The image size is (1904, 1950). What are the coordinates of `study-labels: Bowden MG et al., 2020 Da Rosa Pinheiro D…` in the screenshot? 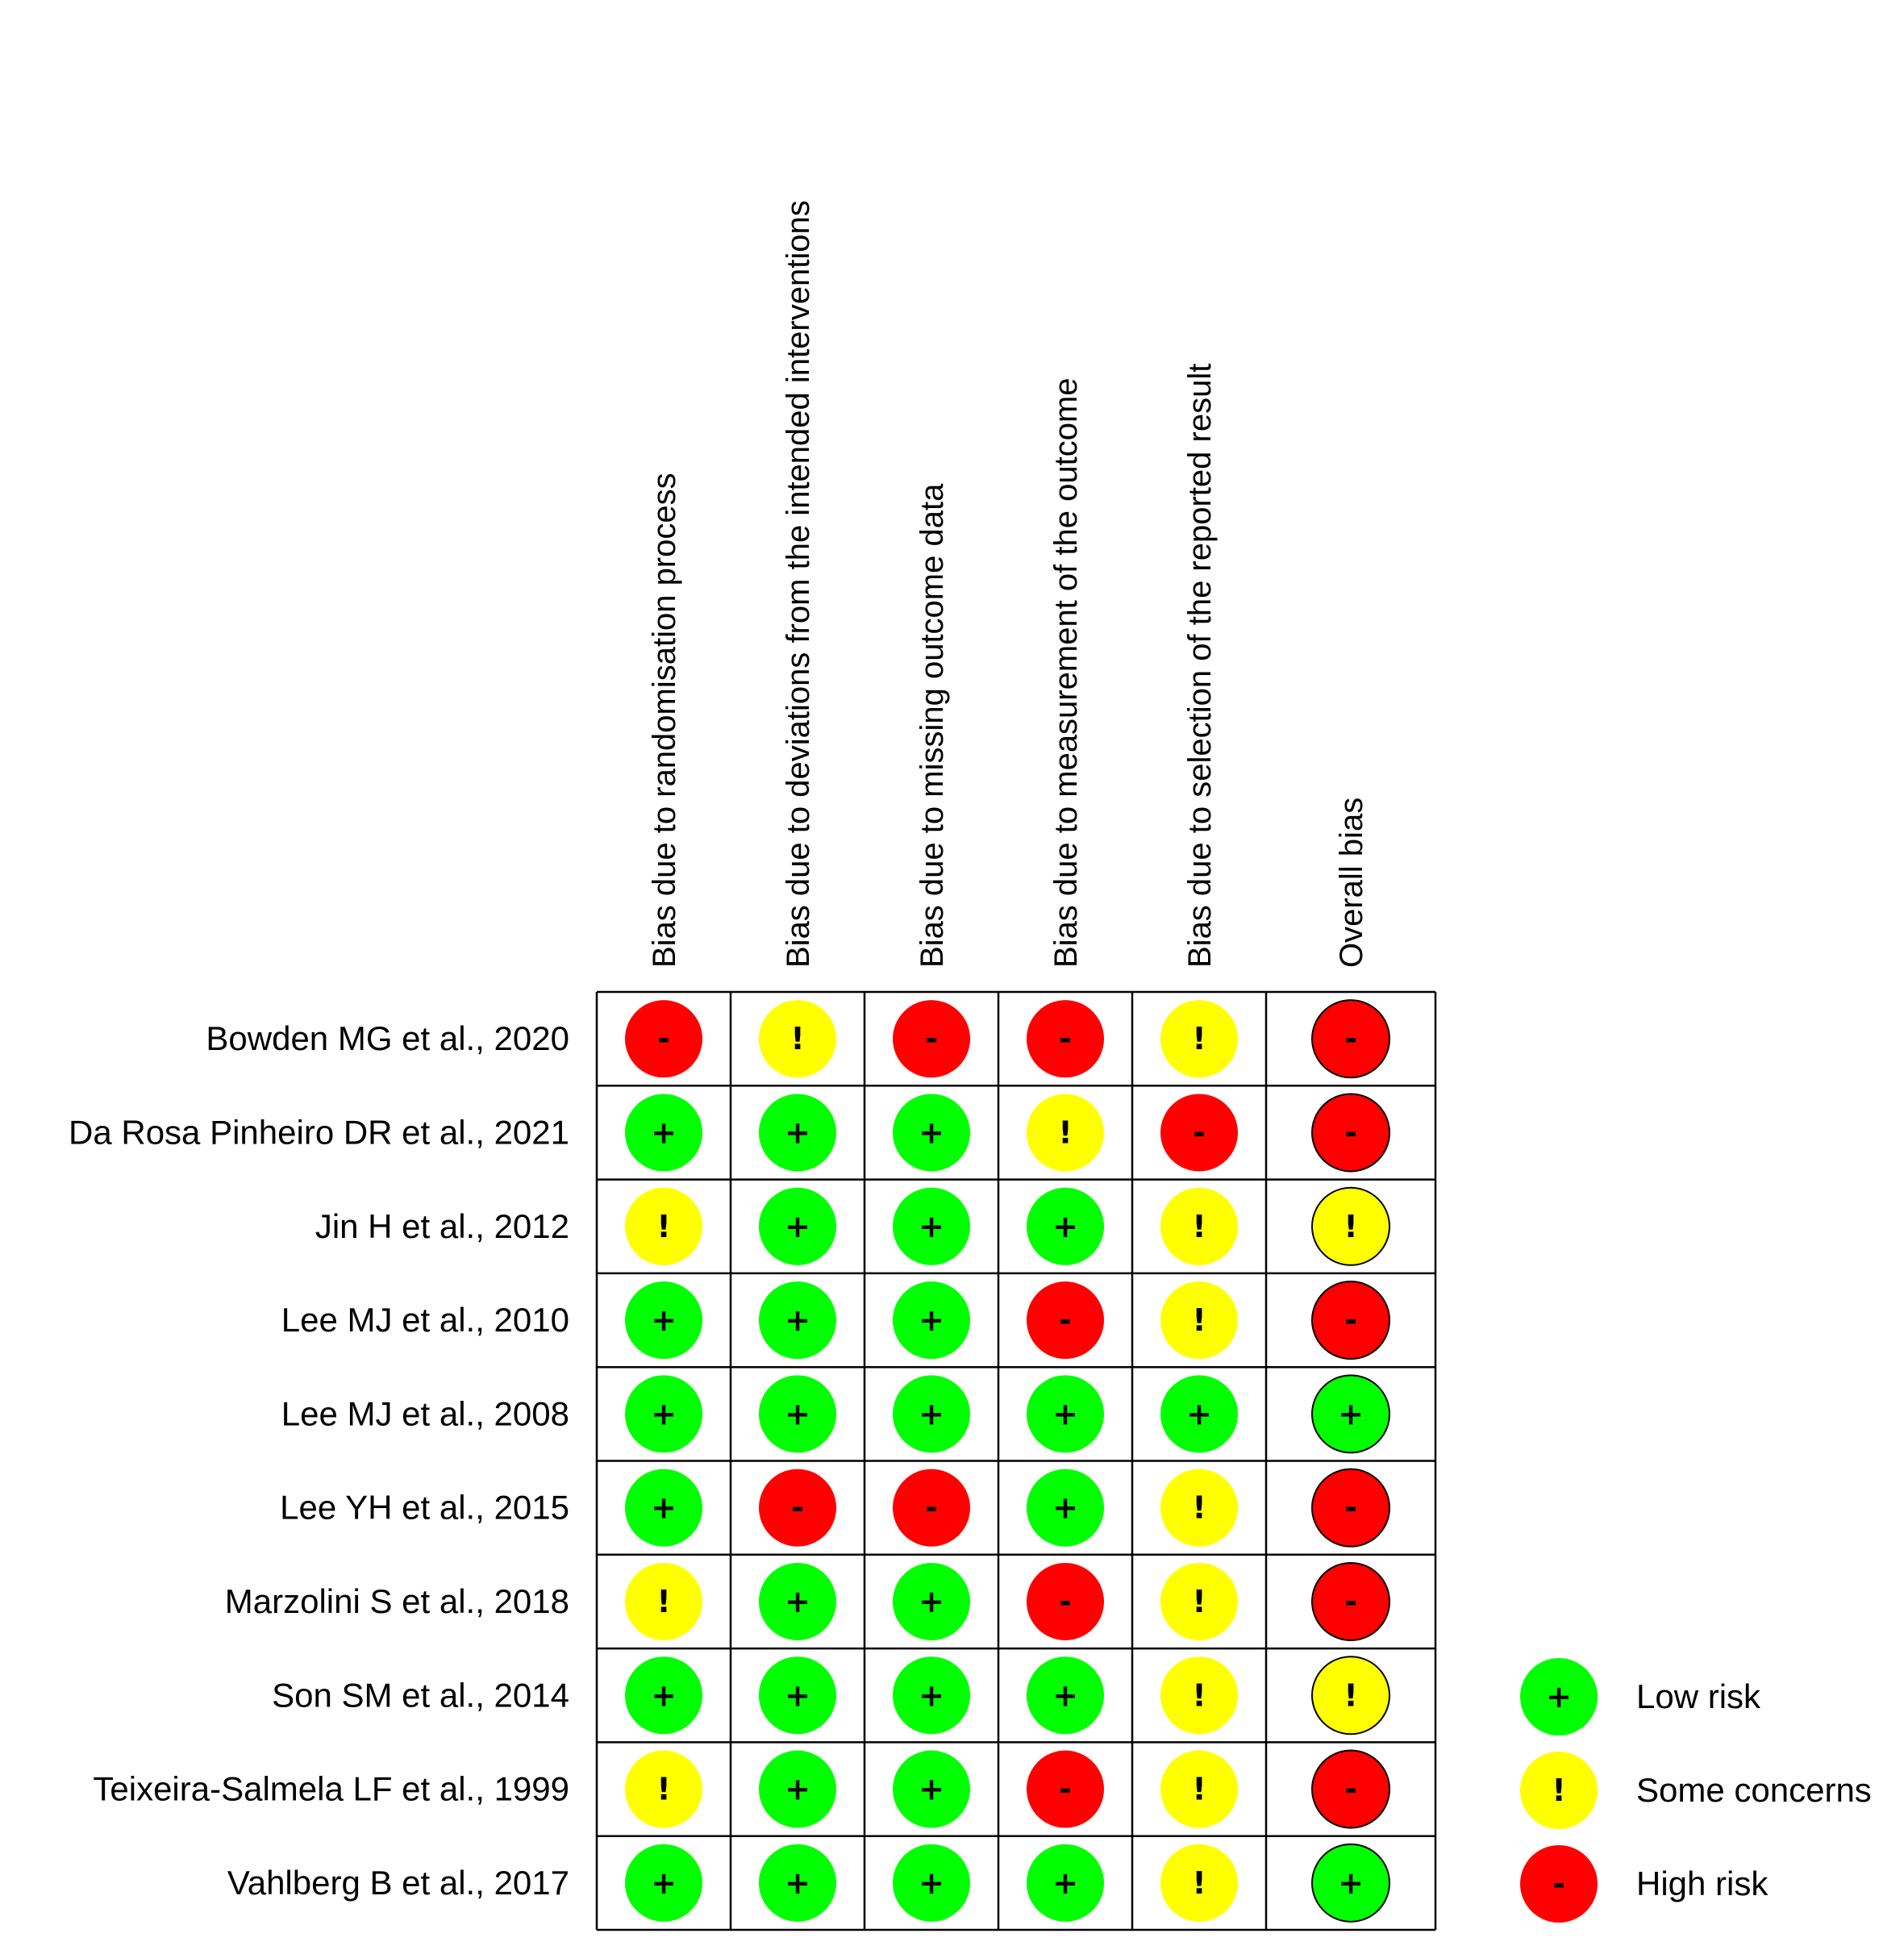 It's located at (319, 1460).